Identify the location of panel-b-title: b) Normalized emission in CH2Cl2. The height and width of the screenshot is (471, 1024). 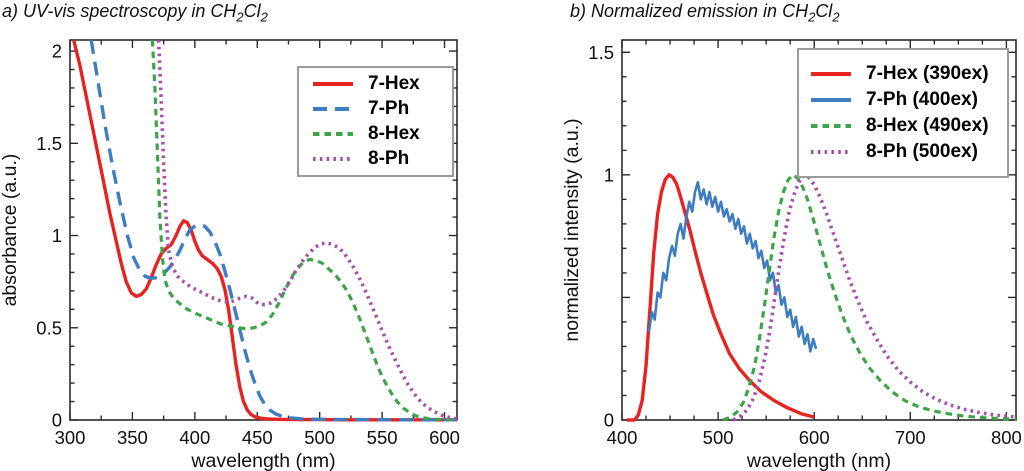
(705, 13).